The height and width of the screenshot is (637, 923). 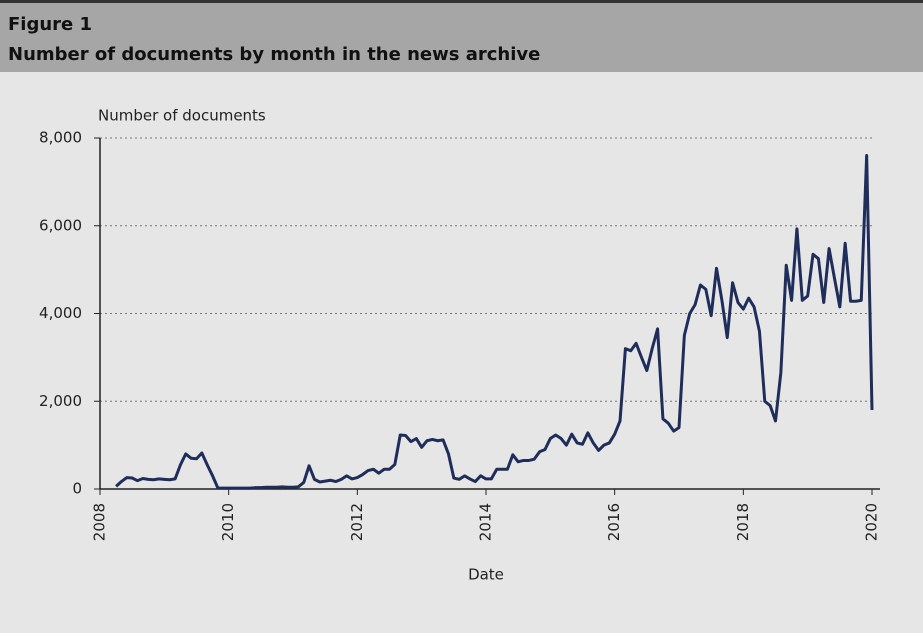 I want to click on x-axis-title: Date, so click(x=486, y=575).